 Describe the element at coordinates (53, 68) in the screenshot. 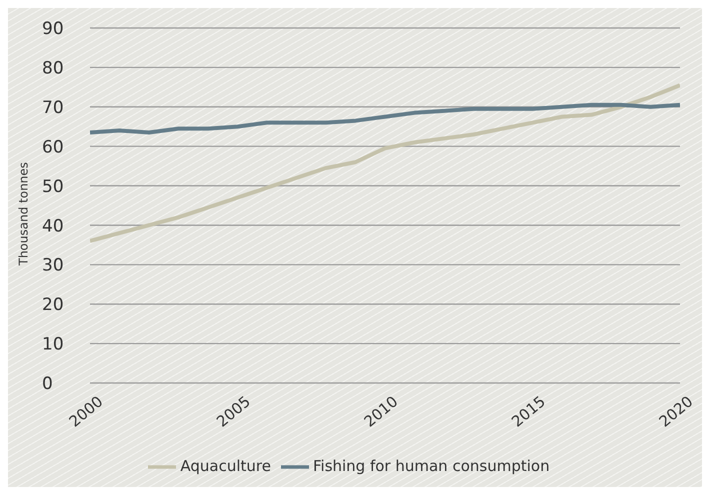

I see `y-tick-label: 80` at that location.